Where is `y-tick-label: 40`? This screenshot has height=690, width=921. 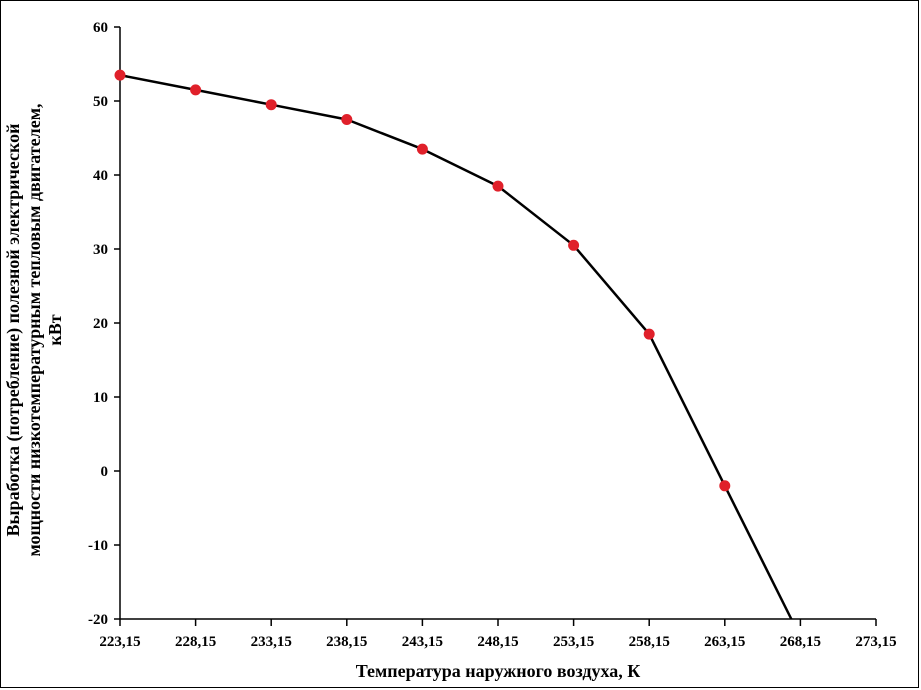 y-tick-label: 40 is located at coordinates (100, 176).